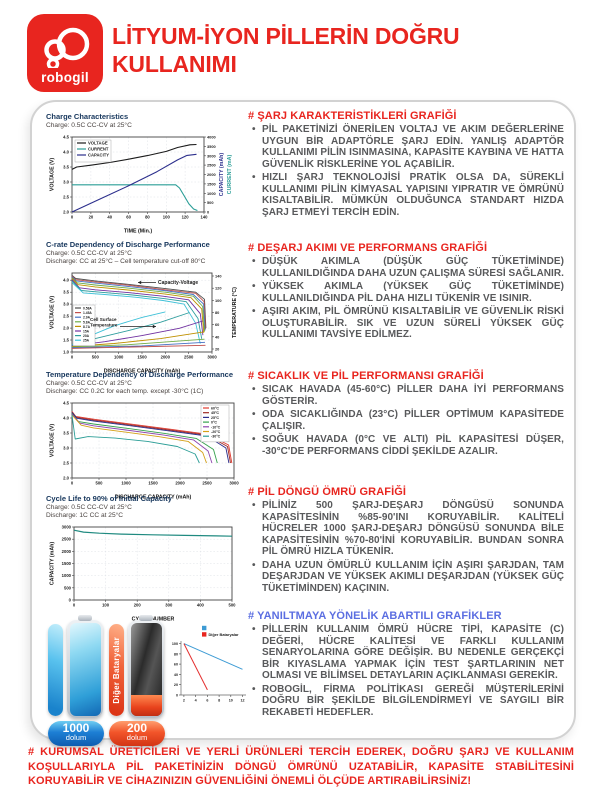 Image resolution: width=600 pixels, height=800 pixels. Describe the element at coordinates (98, 149) in the screenshot. I see `svg-text: CURRENT` at that location.